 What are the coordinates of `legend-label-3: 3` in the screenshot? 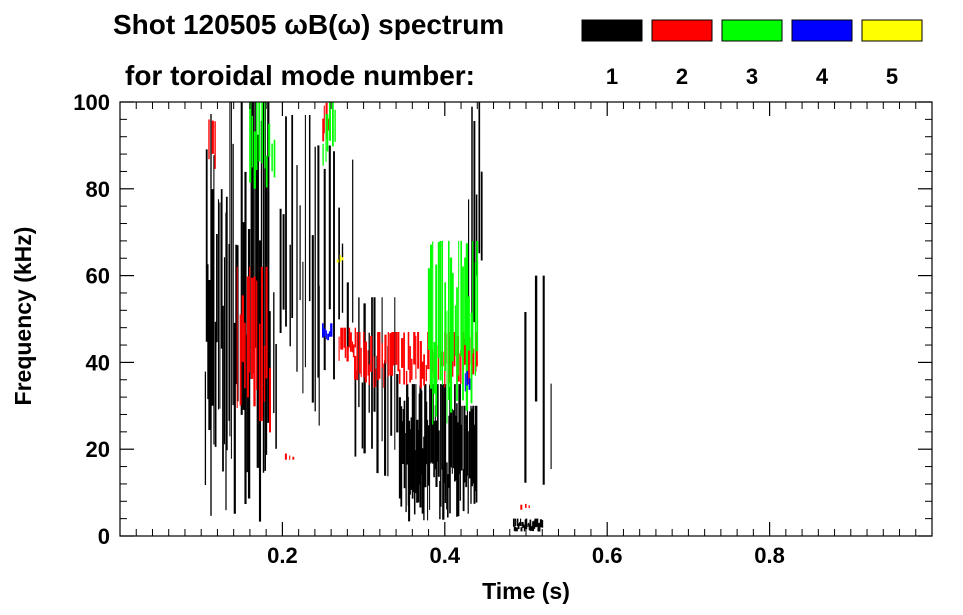 It's located at (752, 76).